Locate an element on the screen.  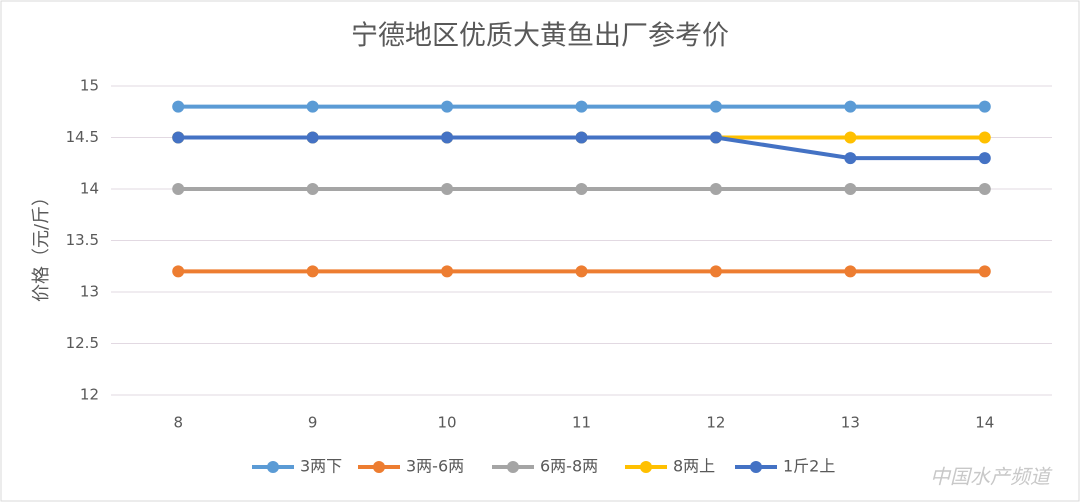
x-tick-label: 14 is located at coordinates (984, 423).